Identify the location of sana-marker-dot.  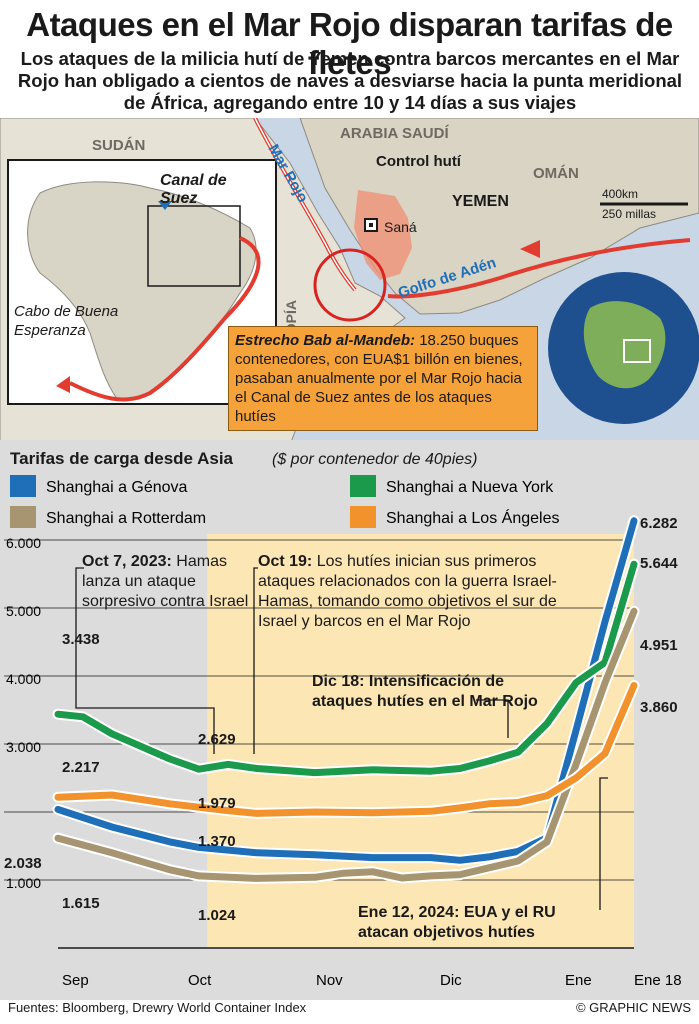
(371, 225).